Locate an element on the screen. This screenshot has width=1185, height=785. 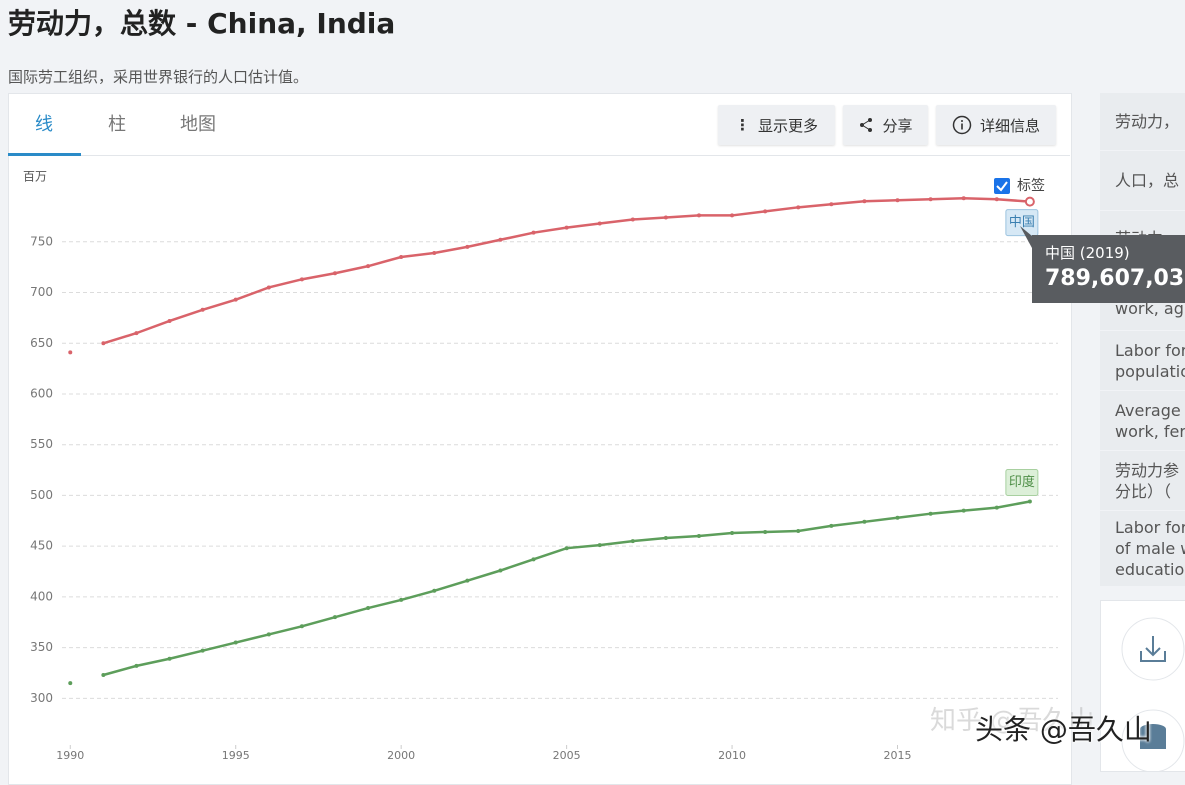
y-tick-label: 600 is located at coordinates (41, 393).